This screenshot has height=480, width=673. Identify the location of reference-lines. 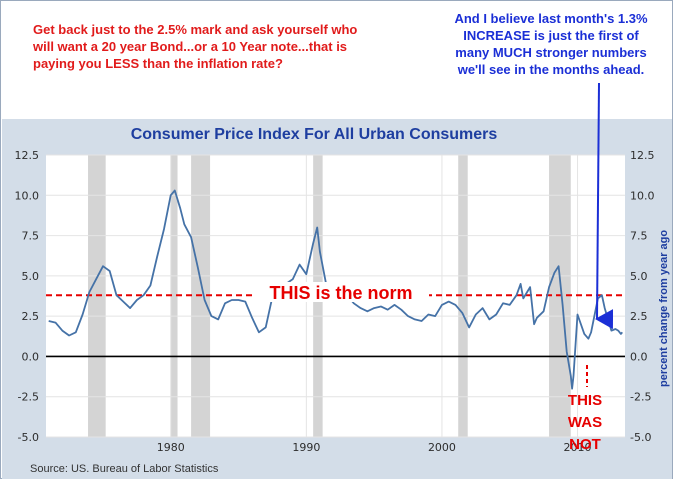
(335, 326).